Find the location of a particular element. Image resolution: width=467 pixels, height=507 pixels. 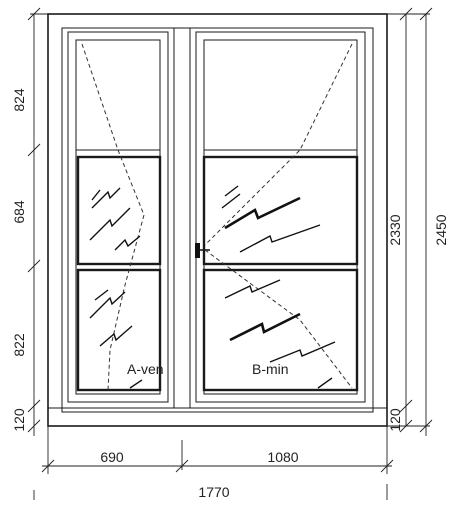

handle-icon is located at coordinates (202, 250).